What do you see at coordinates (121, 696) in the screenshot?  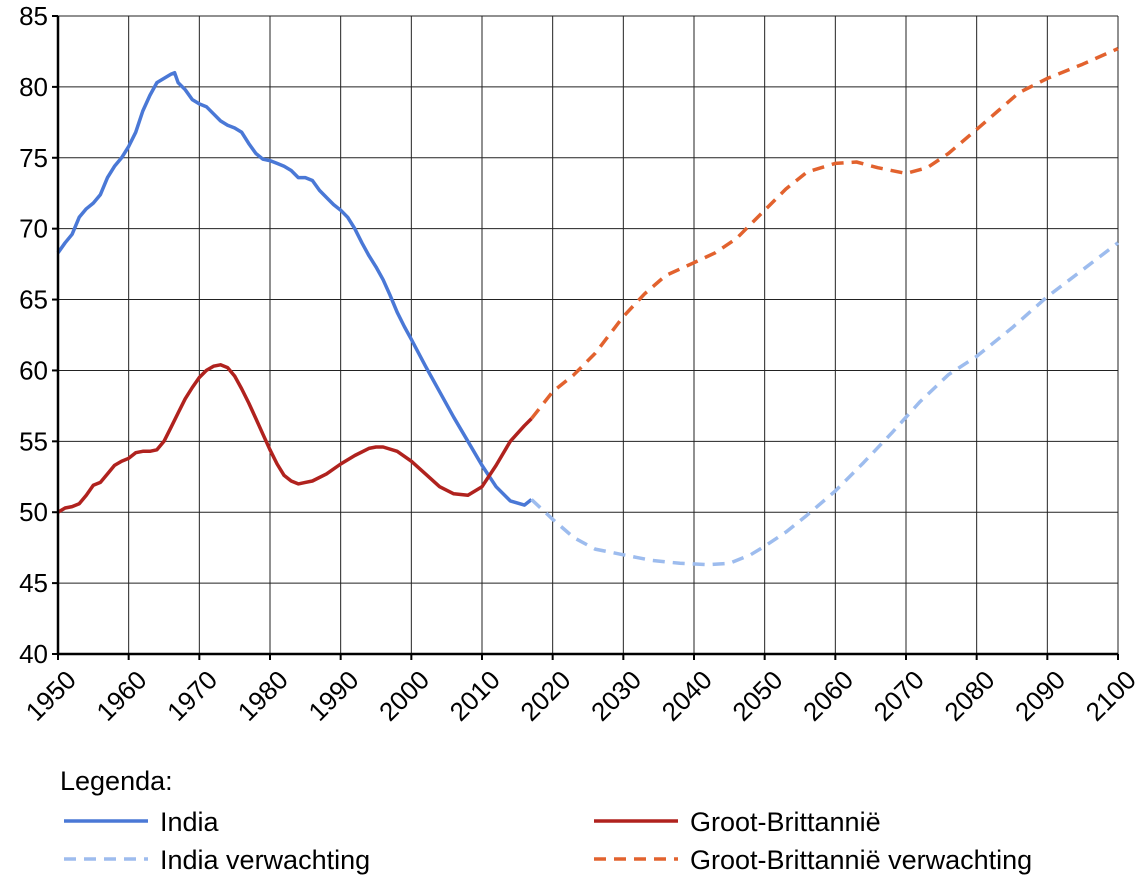 I see `x-tick-label-1960: 1960` at bounding box center [121, 696].